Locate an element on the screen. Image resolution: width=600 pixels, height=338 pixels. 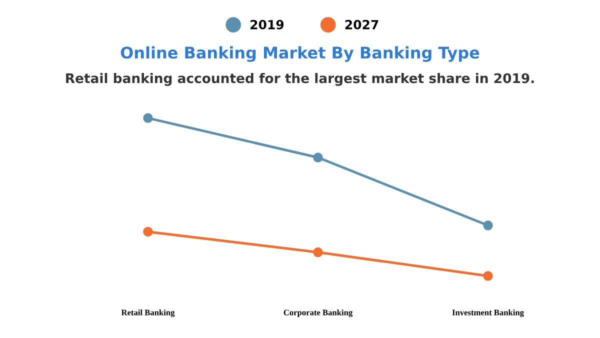
x-tick-label: Investment Banking is located at coordinates (488, 313).